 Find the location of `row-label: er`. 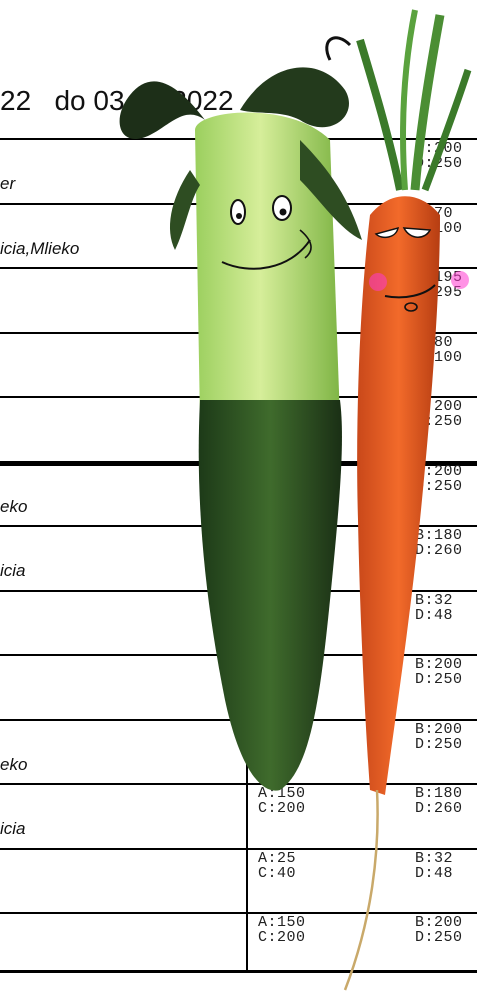

row-label: er is located at coordinates (8, 183).